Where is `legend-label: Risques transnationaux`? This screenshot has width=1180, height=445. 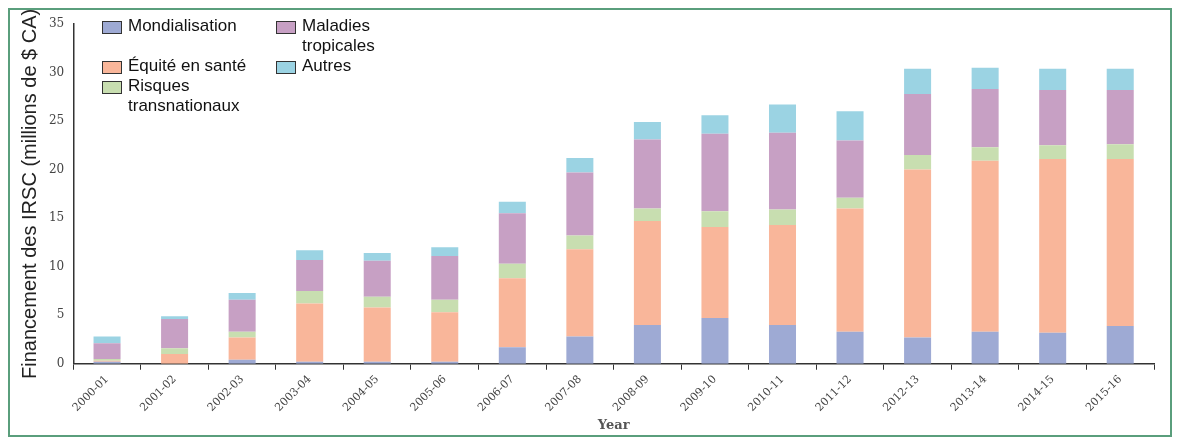
legend-label: Risques transnationaux is located at coordinates (184, 96).